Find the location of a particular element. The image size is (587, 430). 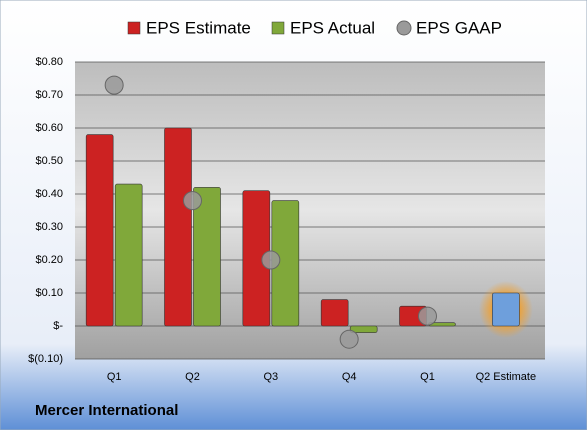

y-tick-label: $0.80 is located at coordinates (49, 62).